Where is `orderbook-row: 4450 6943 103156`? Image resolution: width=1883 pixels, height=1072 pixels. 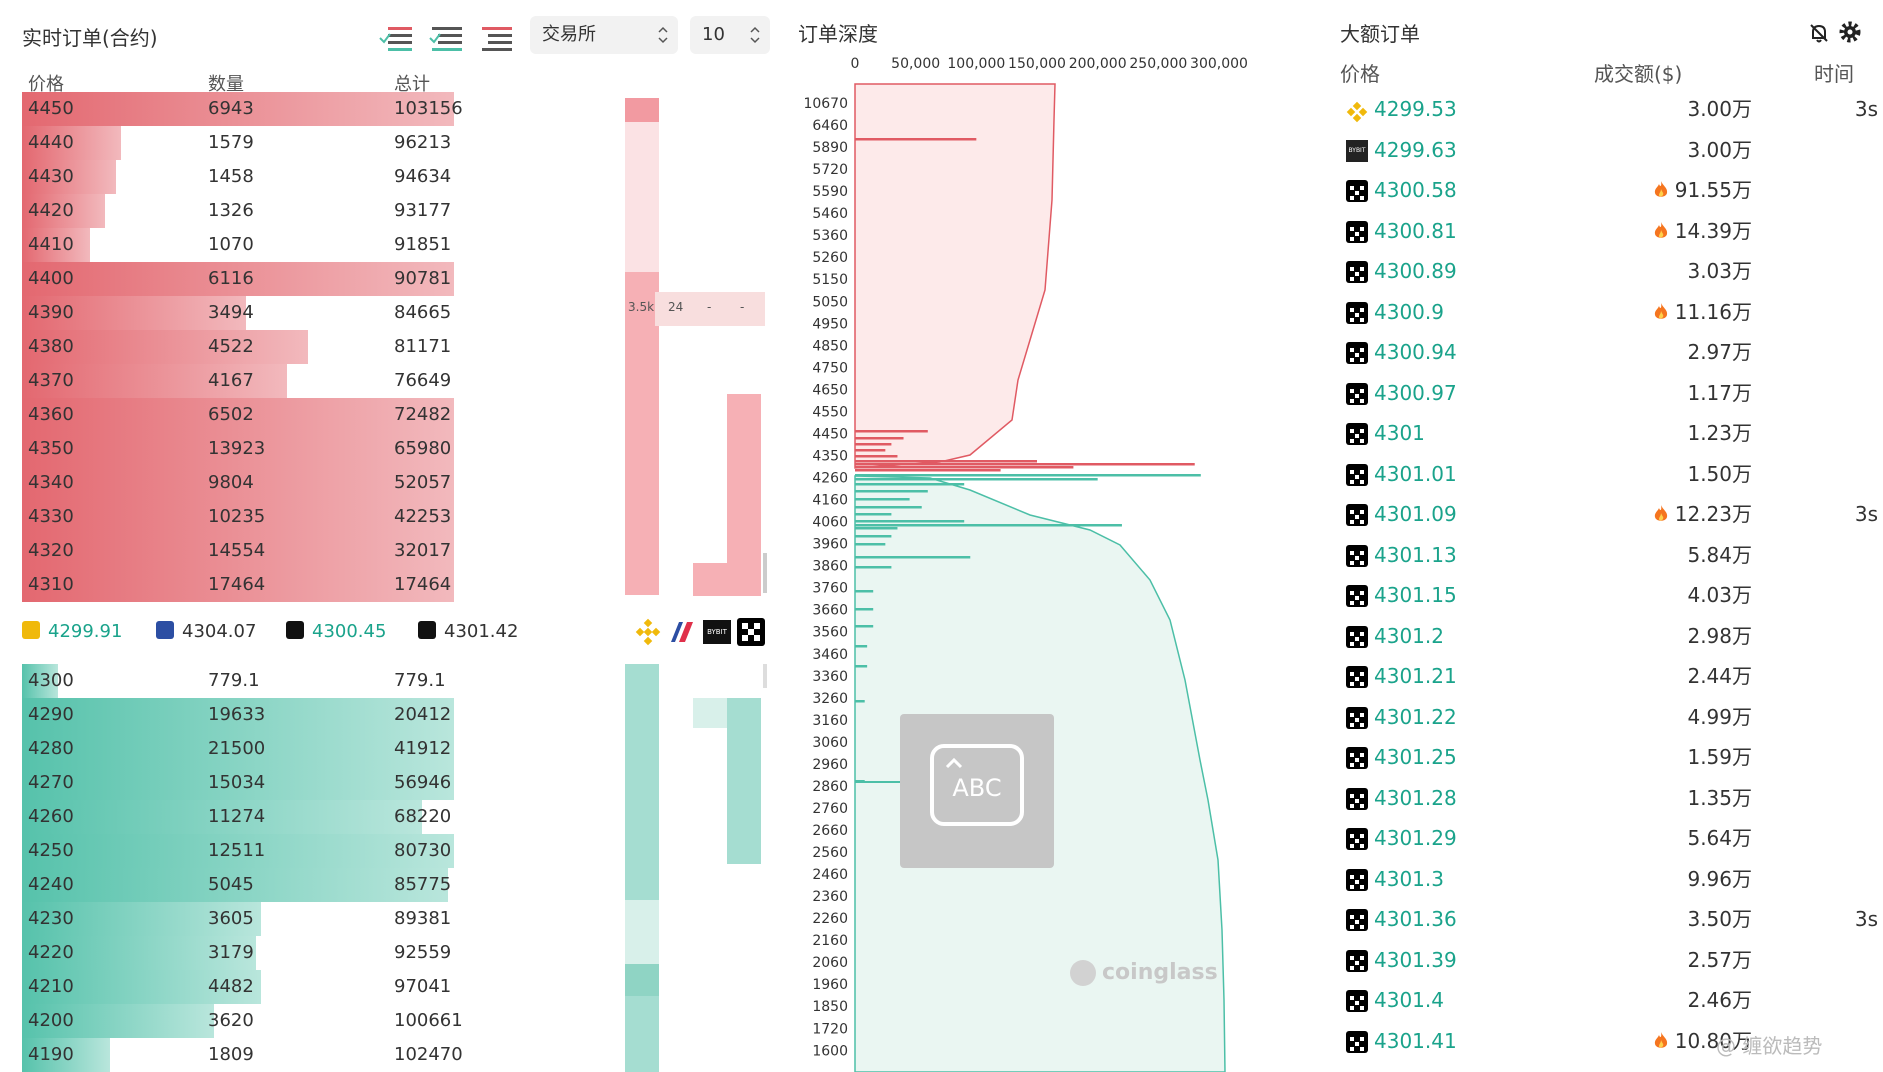
orderbook-row: 4450 6943 103156 is located at coordinates (282, 109).